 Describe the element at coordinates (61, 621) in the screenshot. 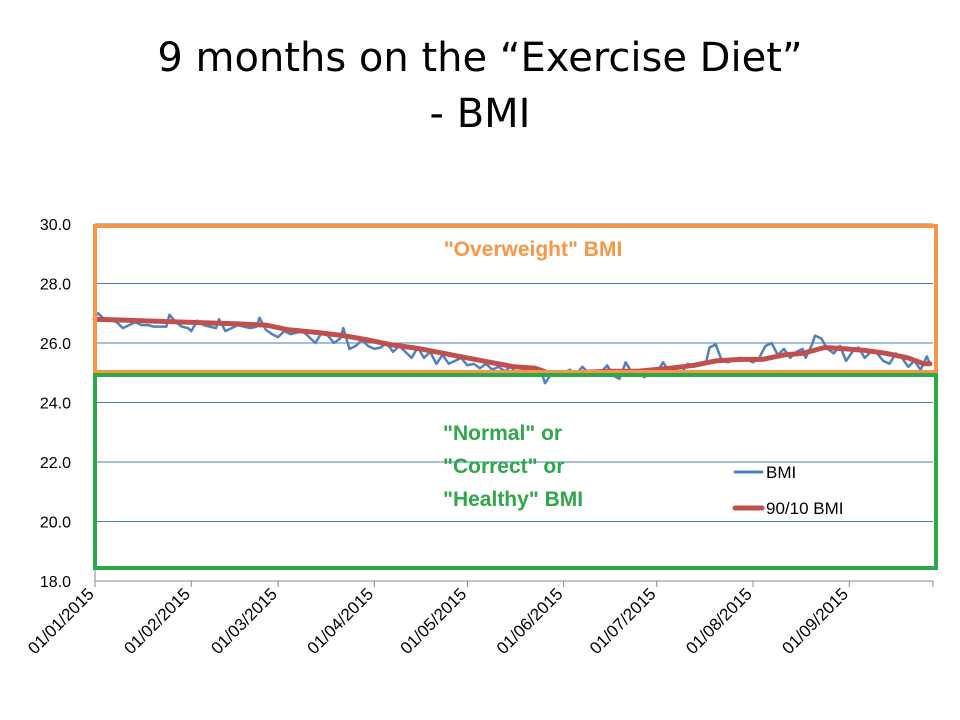

I see `x-tick-label: 01/01/2015` at that location.